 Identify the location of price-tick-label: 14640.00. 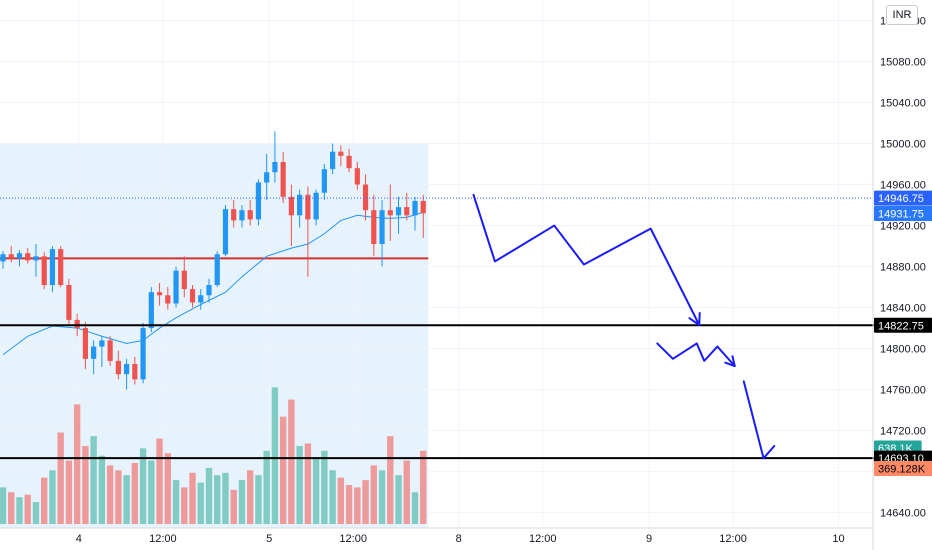
(903, 514).